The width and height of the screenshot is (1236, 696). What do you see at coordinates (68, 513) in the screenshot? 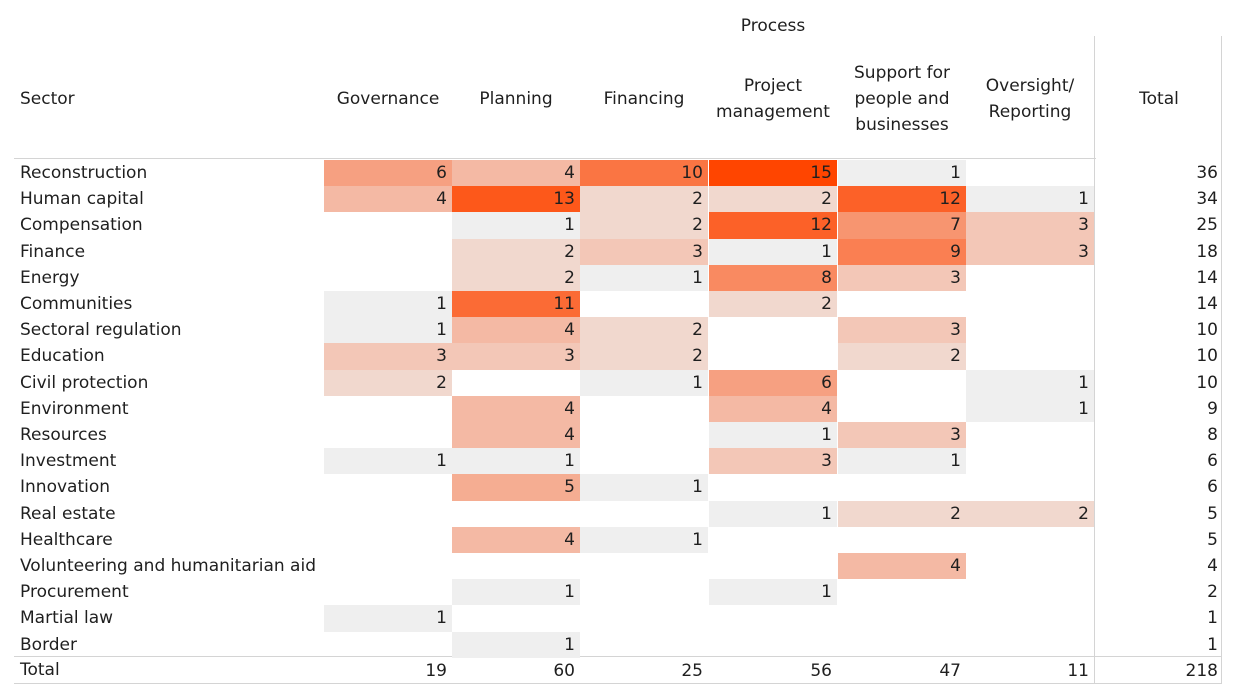
I see `row-label: Real estate` at bounding box center [68, 513].